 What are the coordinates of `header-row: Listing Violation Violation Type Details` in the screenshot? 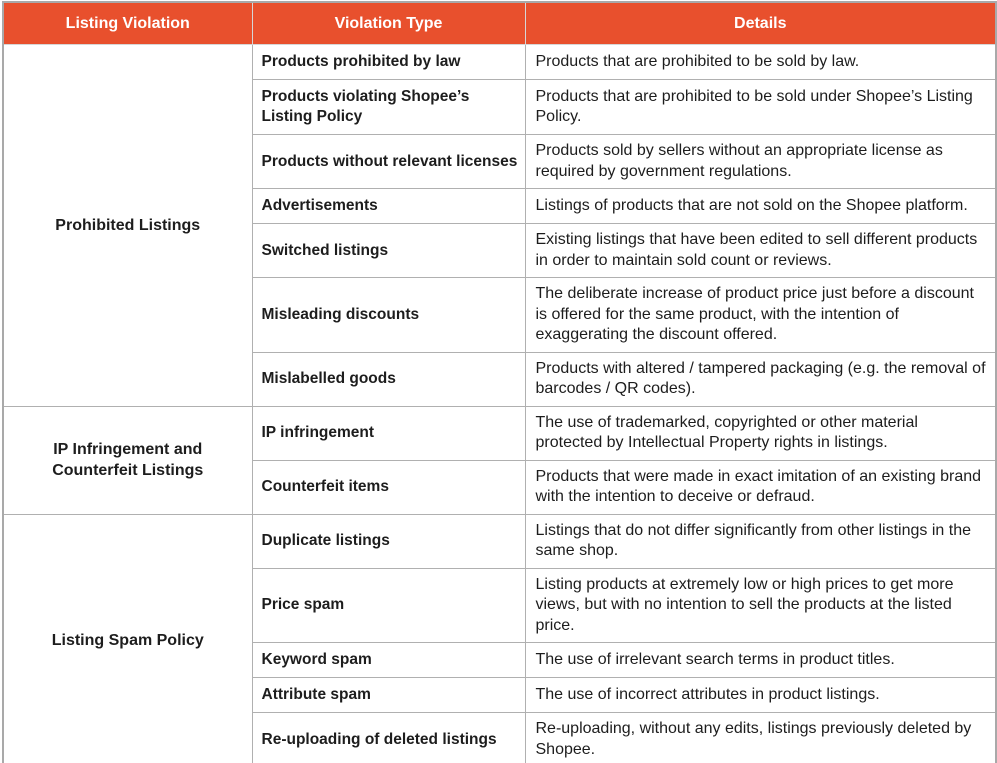 It's located at (499, 23).